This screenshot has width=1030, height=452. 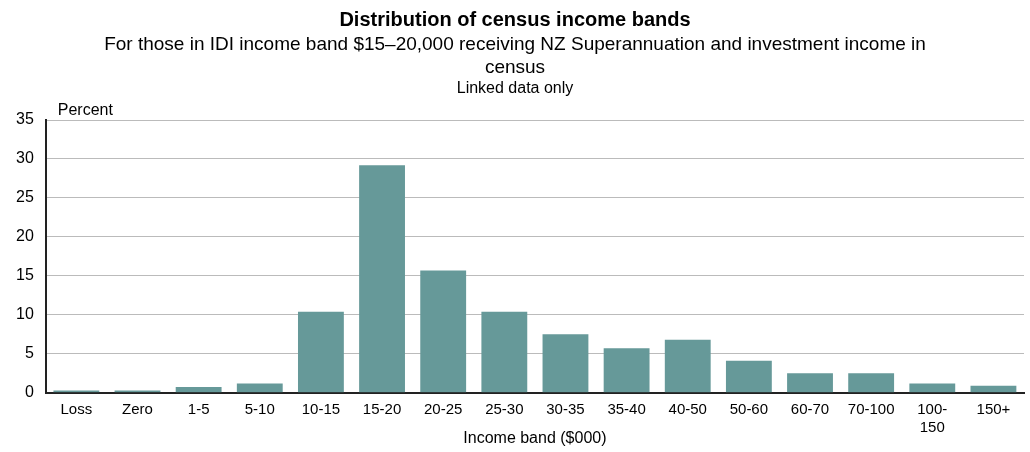 I want to click on x-tick-label: Loss, so click(x=76, y=408).